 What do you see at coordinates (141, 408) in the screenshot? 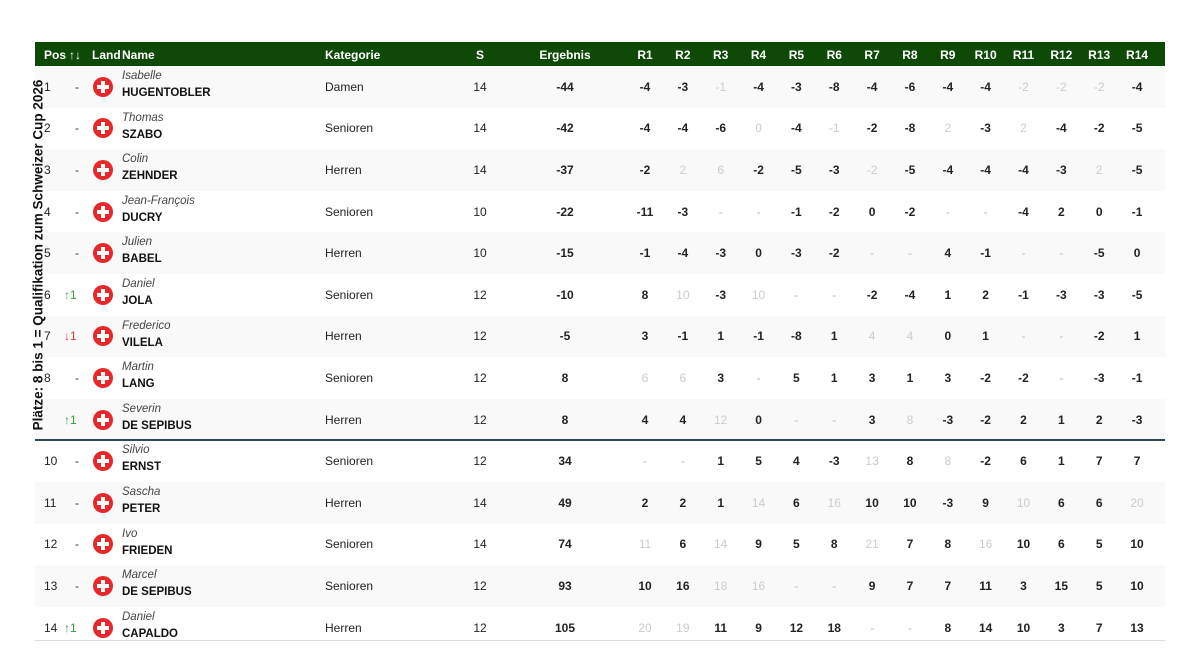
I see `first-name: Severin` at bounding box center [141, 408].